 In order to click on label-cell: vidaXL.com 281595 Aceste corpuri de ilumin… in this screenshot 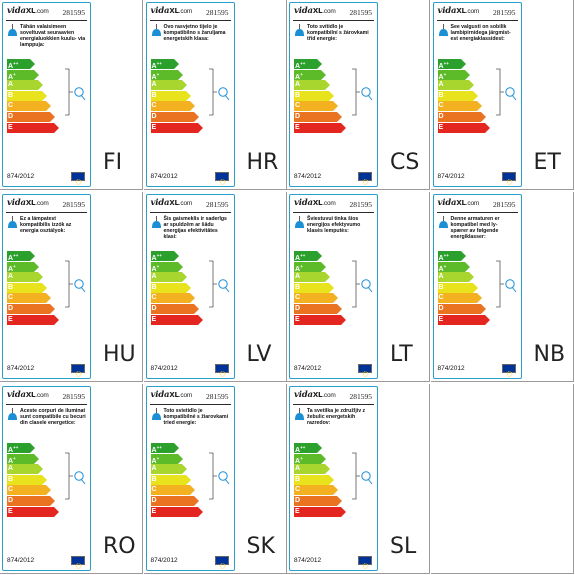, I will do `click(71, 479)`.